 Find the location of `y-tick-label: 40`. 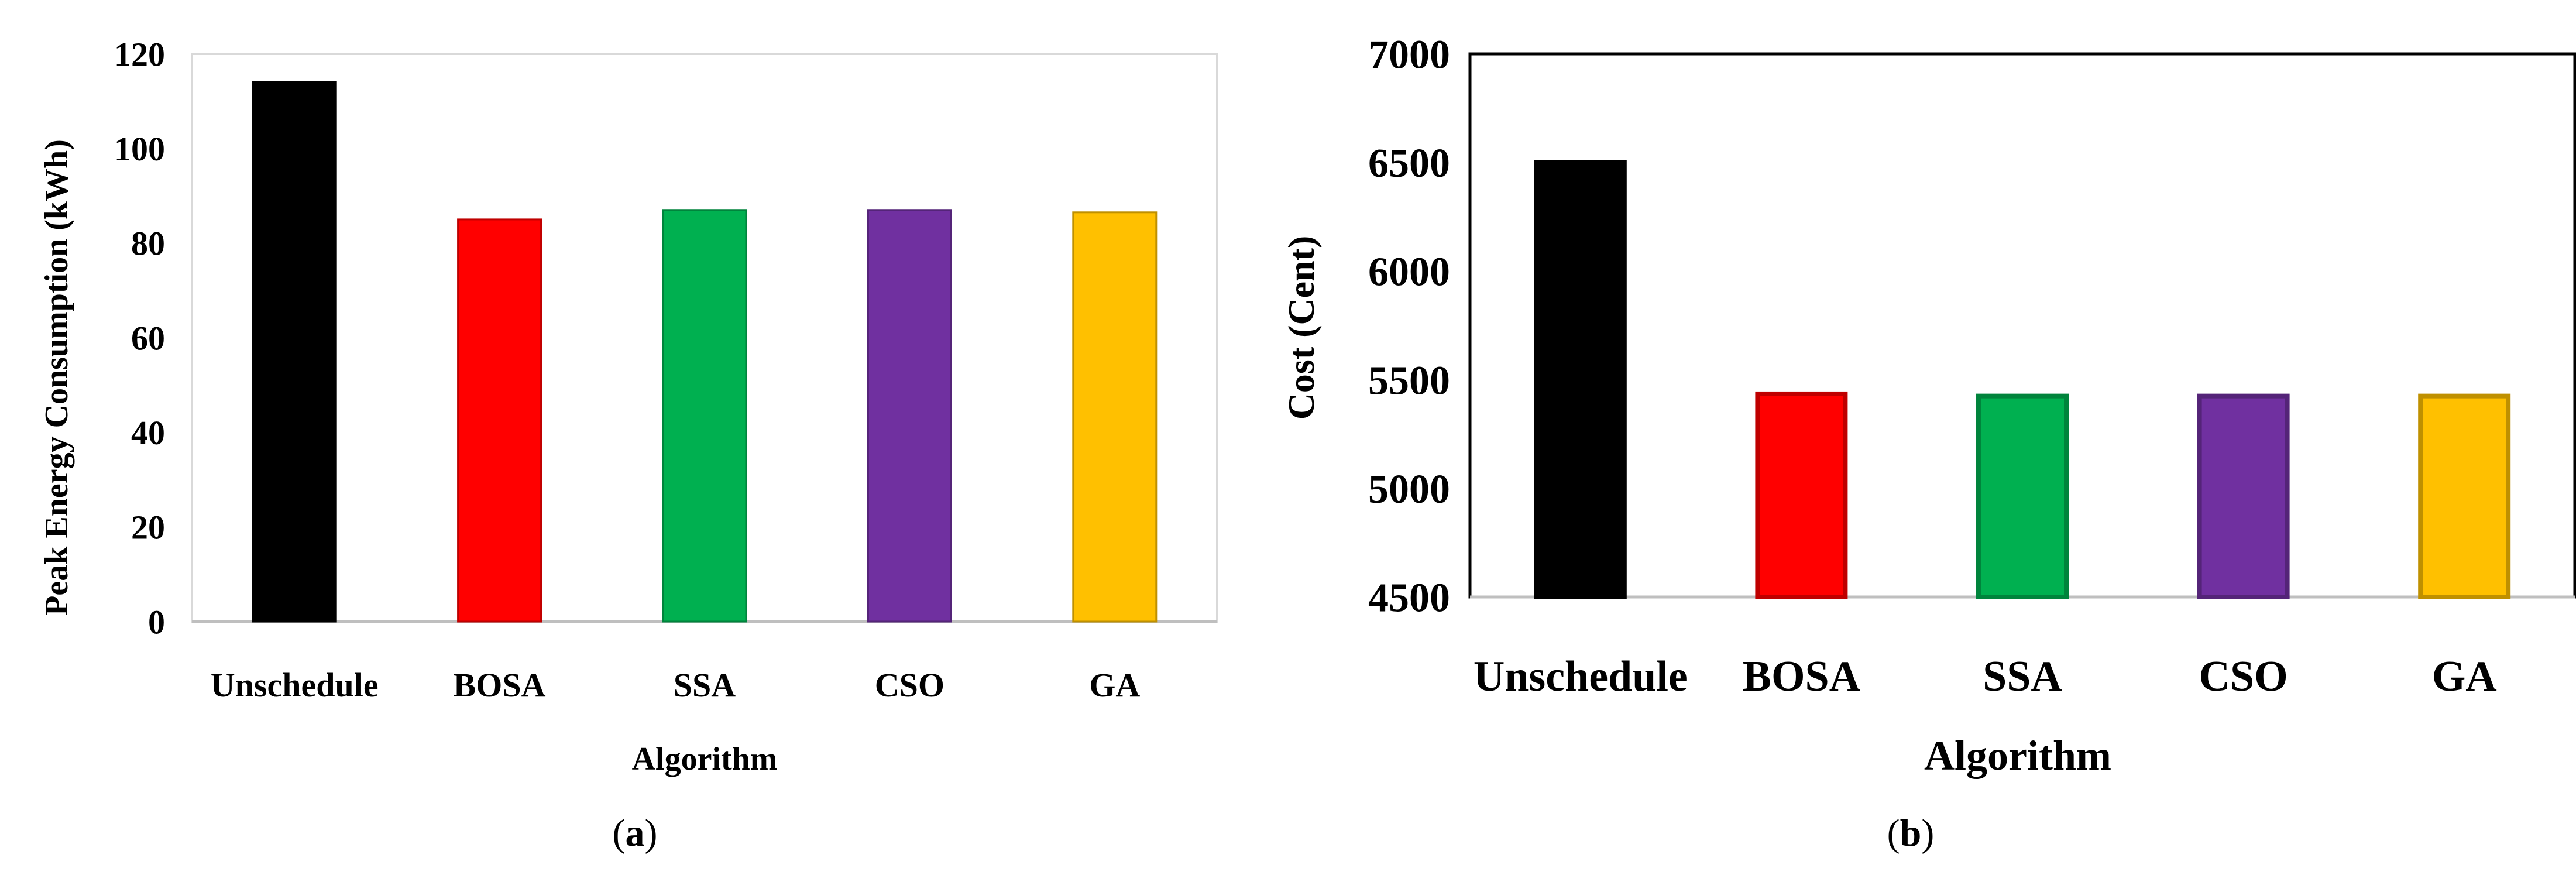

y-tick-label: 40 is located at coordinates (148, 433).